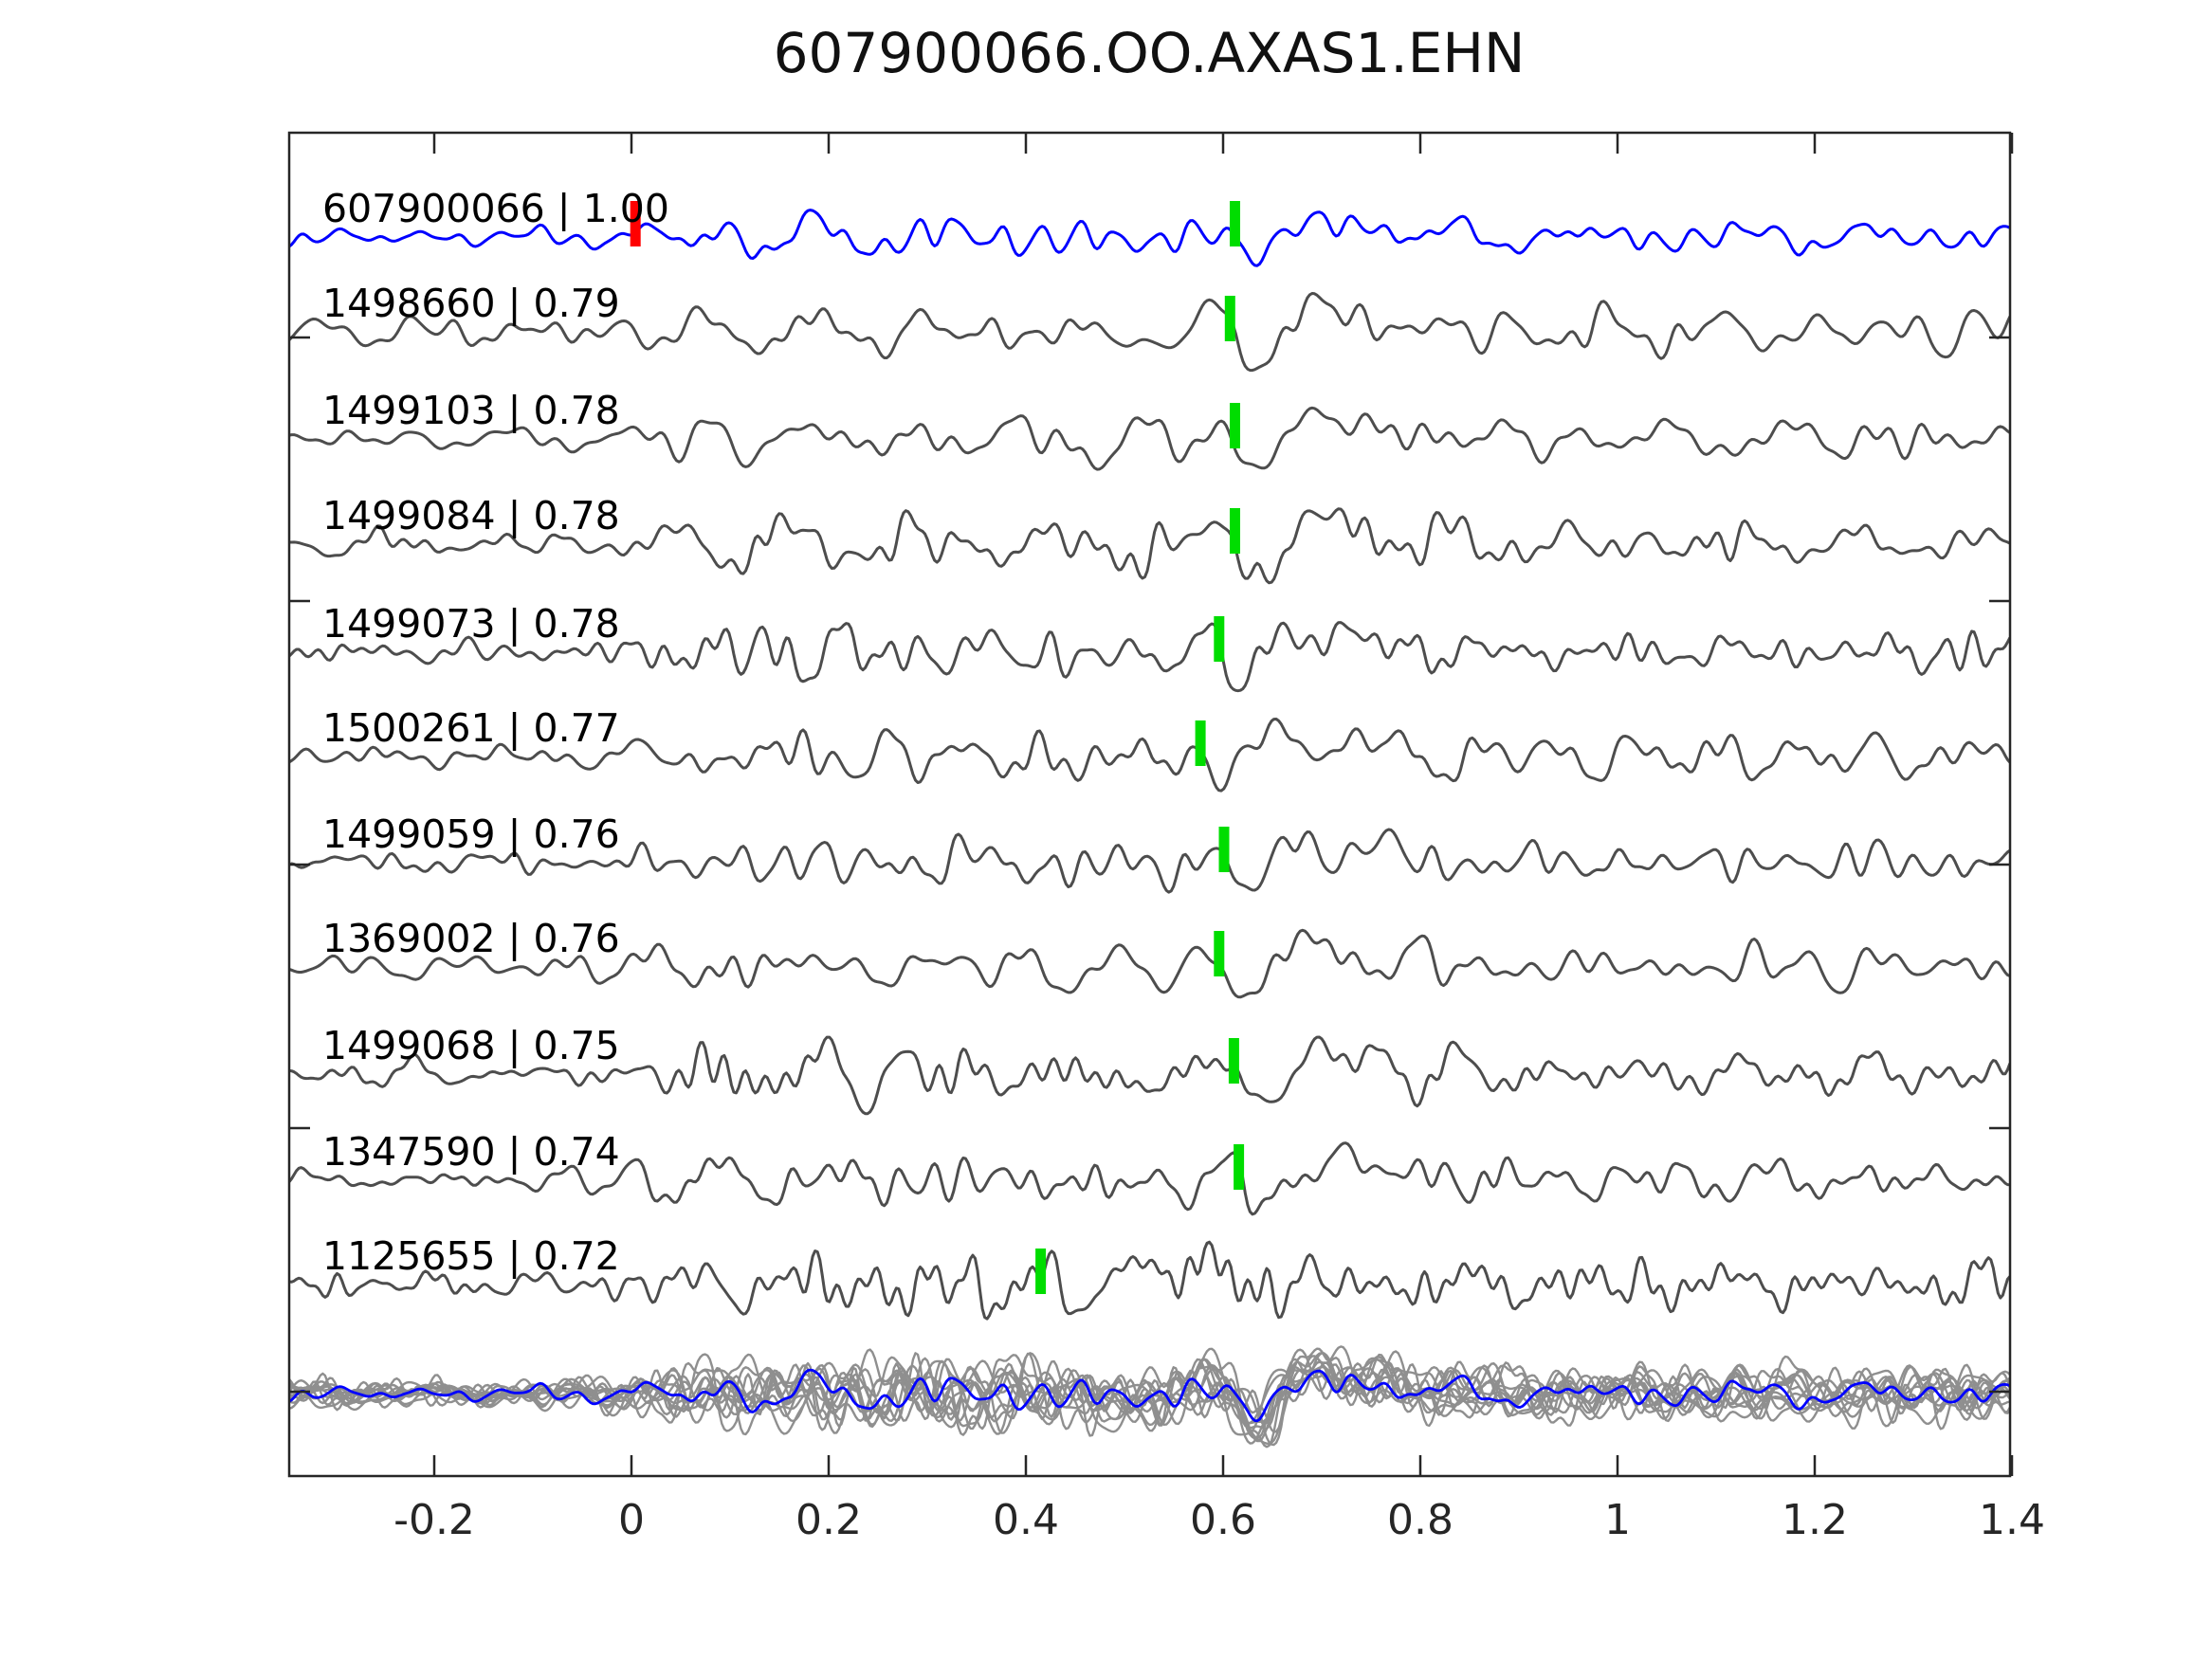 Image resolution: width=2212 pixels, height=1659 pixels. Describe the element at coordinates (471, 938) in the screenshot. I see `trace-label-1369002: 1369002 | 0.76` at that location.